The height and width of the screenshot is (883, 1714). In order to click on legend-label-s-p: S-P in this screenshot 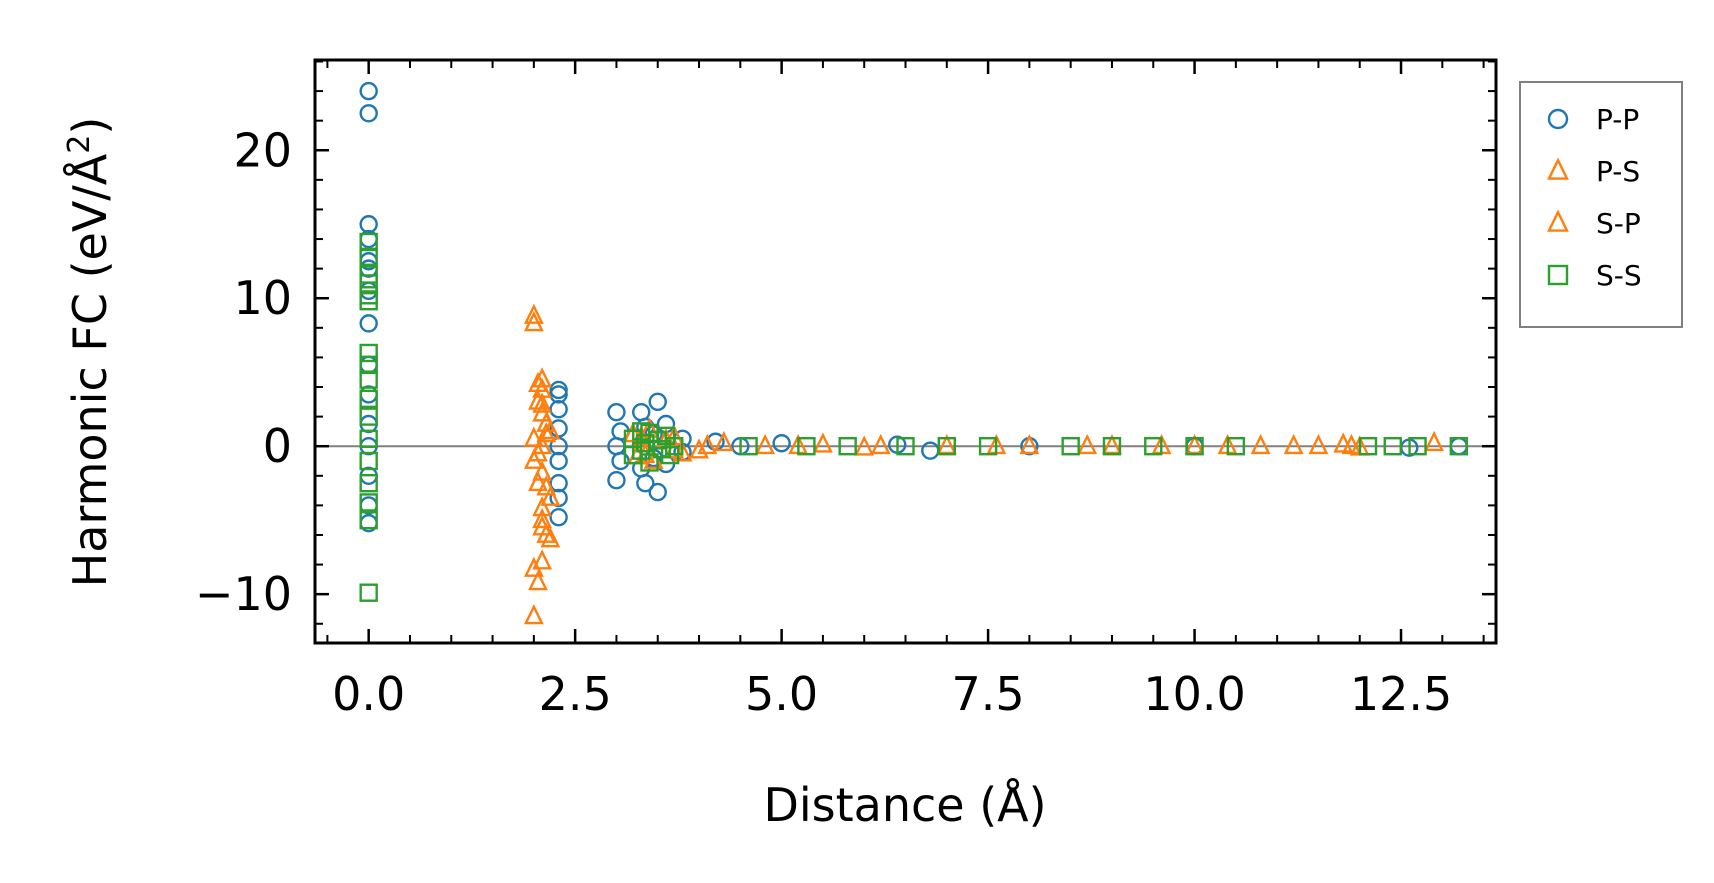, I will do `click(1618, 223)`.